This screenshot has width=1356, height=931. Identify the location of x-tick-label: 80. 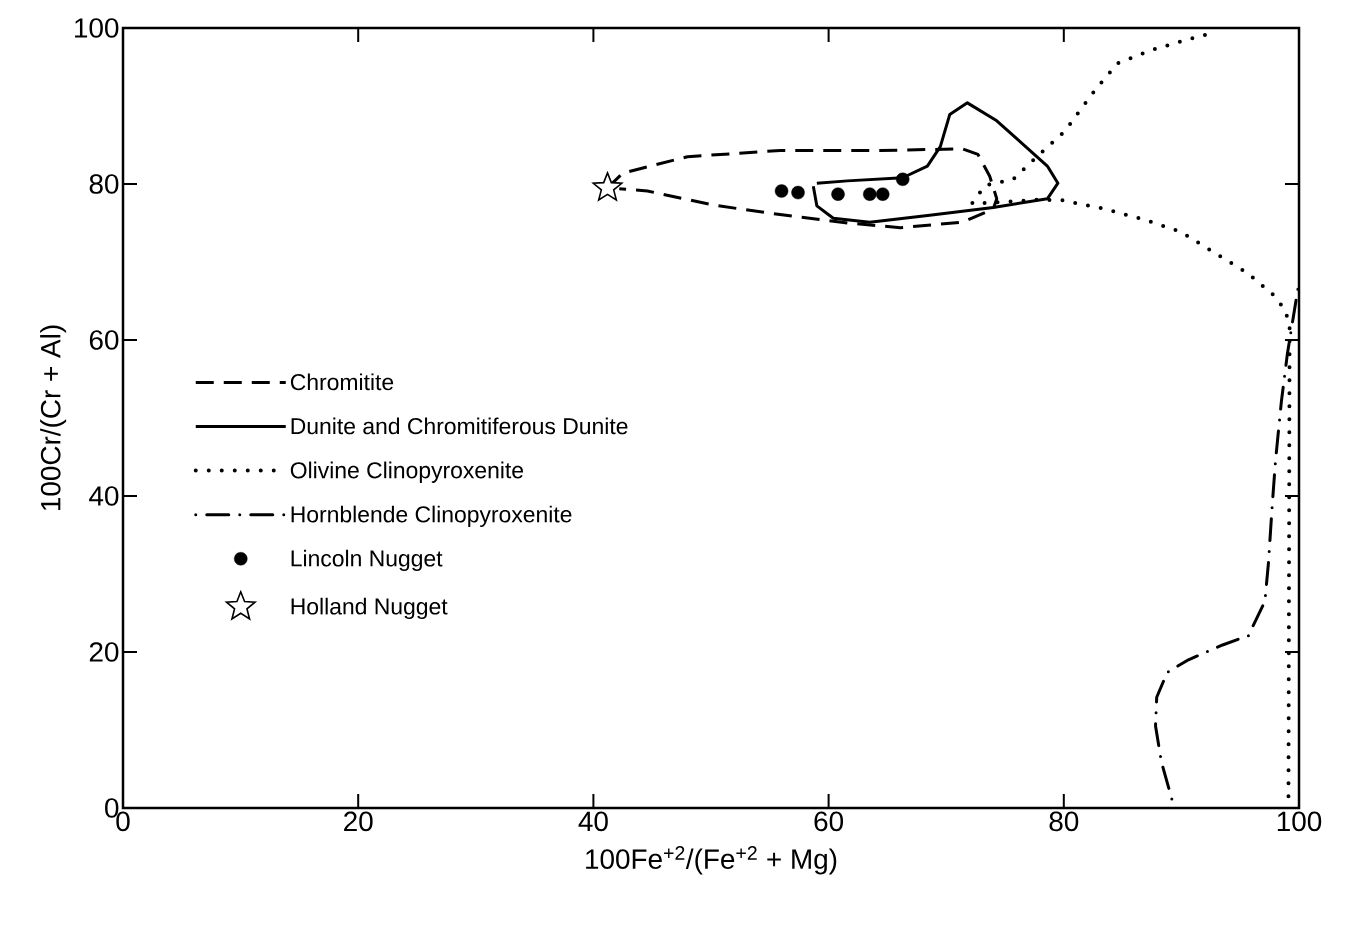
(1064, 821).